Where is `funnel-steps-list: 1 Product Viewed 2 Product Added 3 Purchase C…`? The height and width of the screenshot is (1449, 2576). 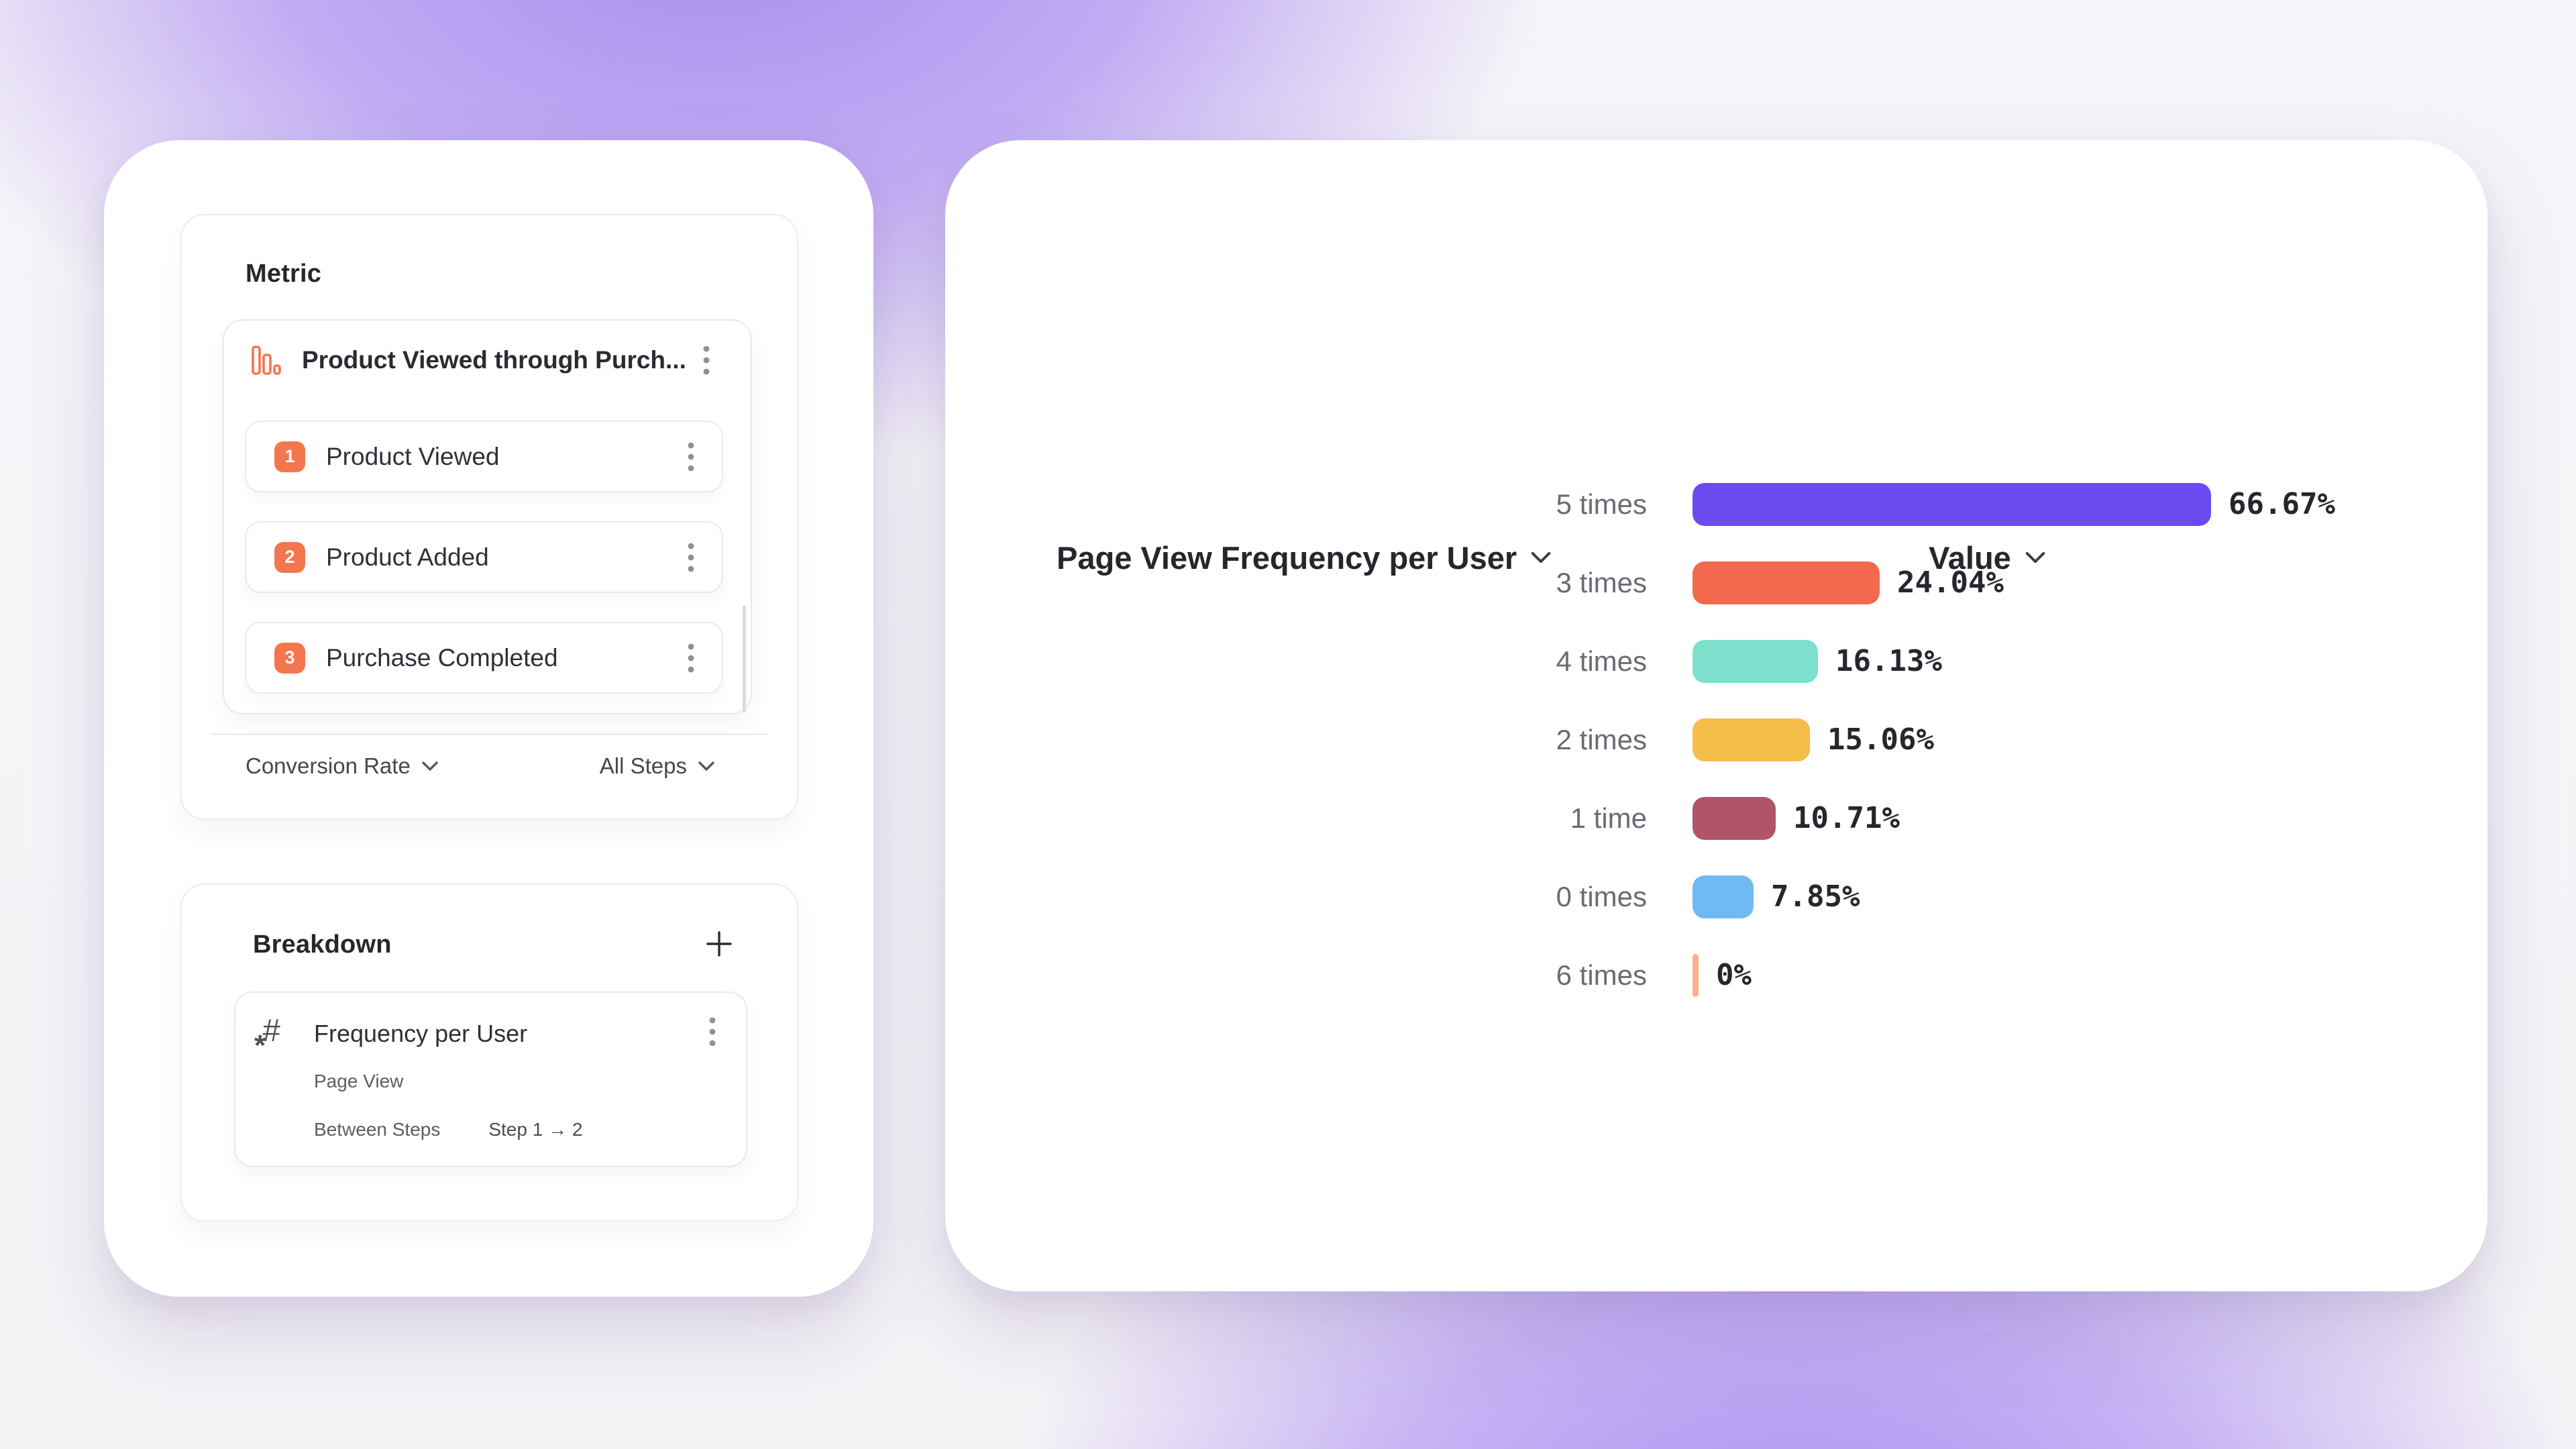 funnel-steps-list: 1 Product Viewed 2 Product Added 3 Purchase C… is located at coordinates (484, 571).